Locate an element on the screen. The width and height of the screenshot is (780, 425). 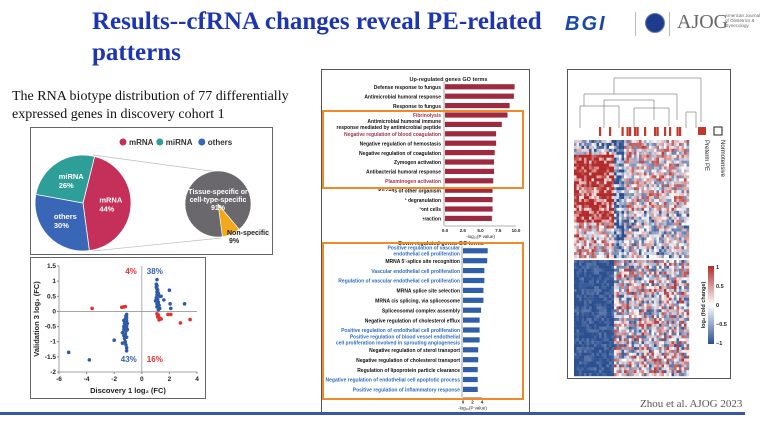
quadrant-label: 43% is located at coordinates (129, 359).